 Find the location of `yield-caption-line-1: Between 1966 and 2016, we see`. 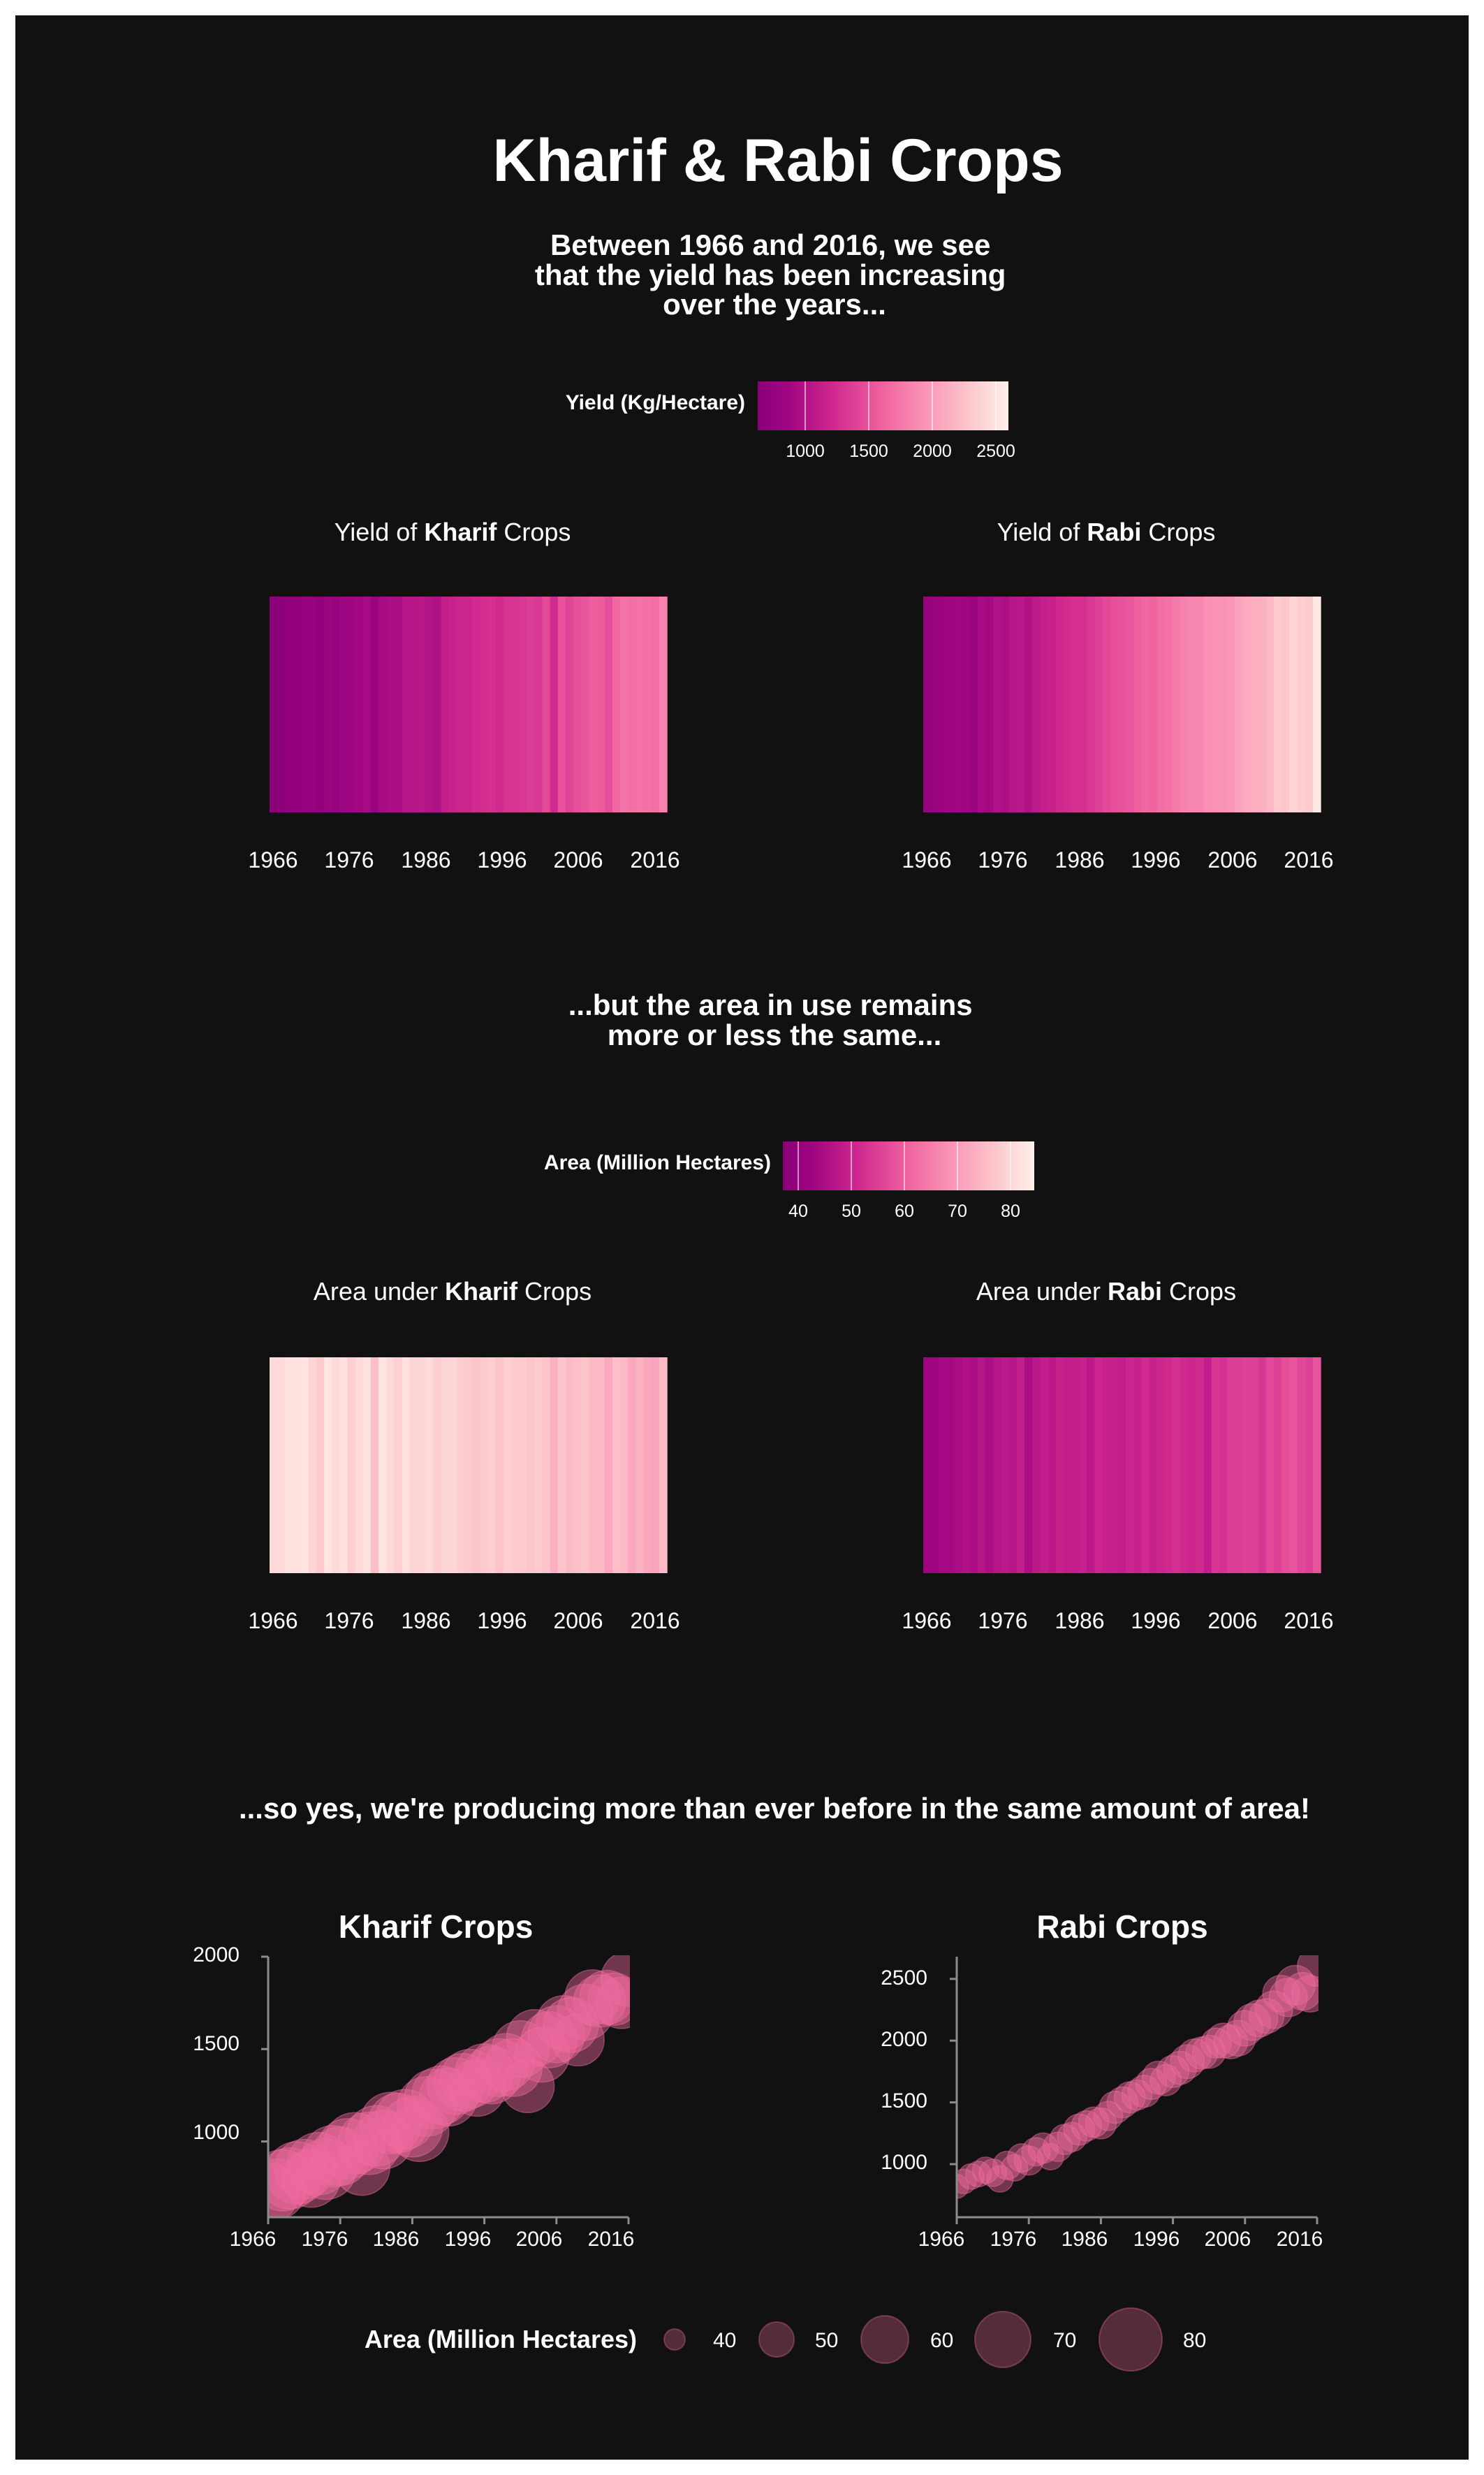

yield-caption-line-1: Between 1966 and 2016, we see is located at coordinates (770, 244).